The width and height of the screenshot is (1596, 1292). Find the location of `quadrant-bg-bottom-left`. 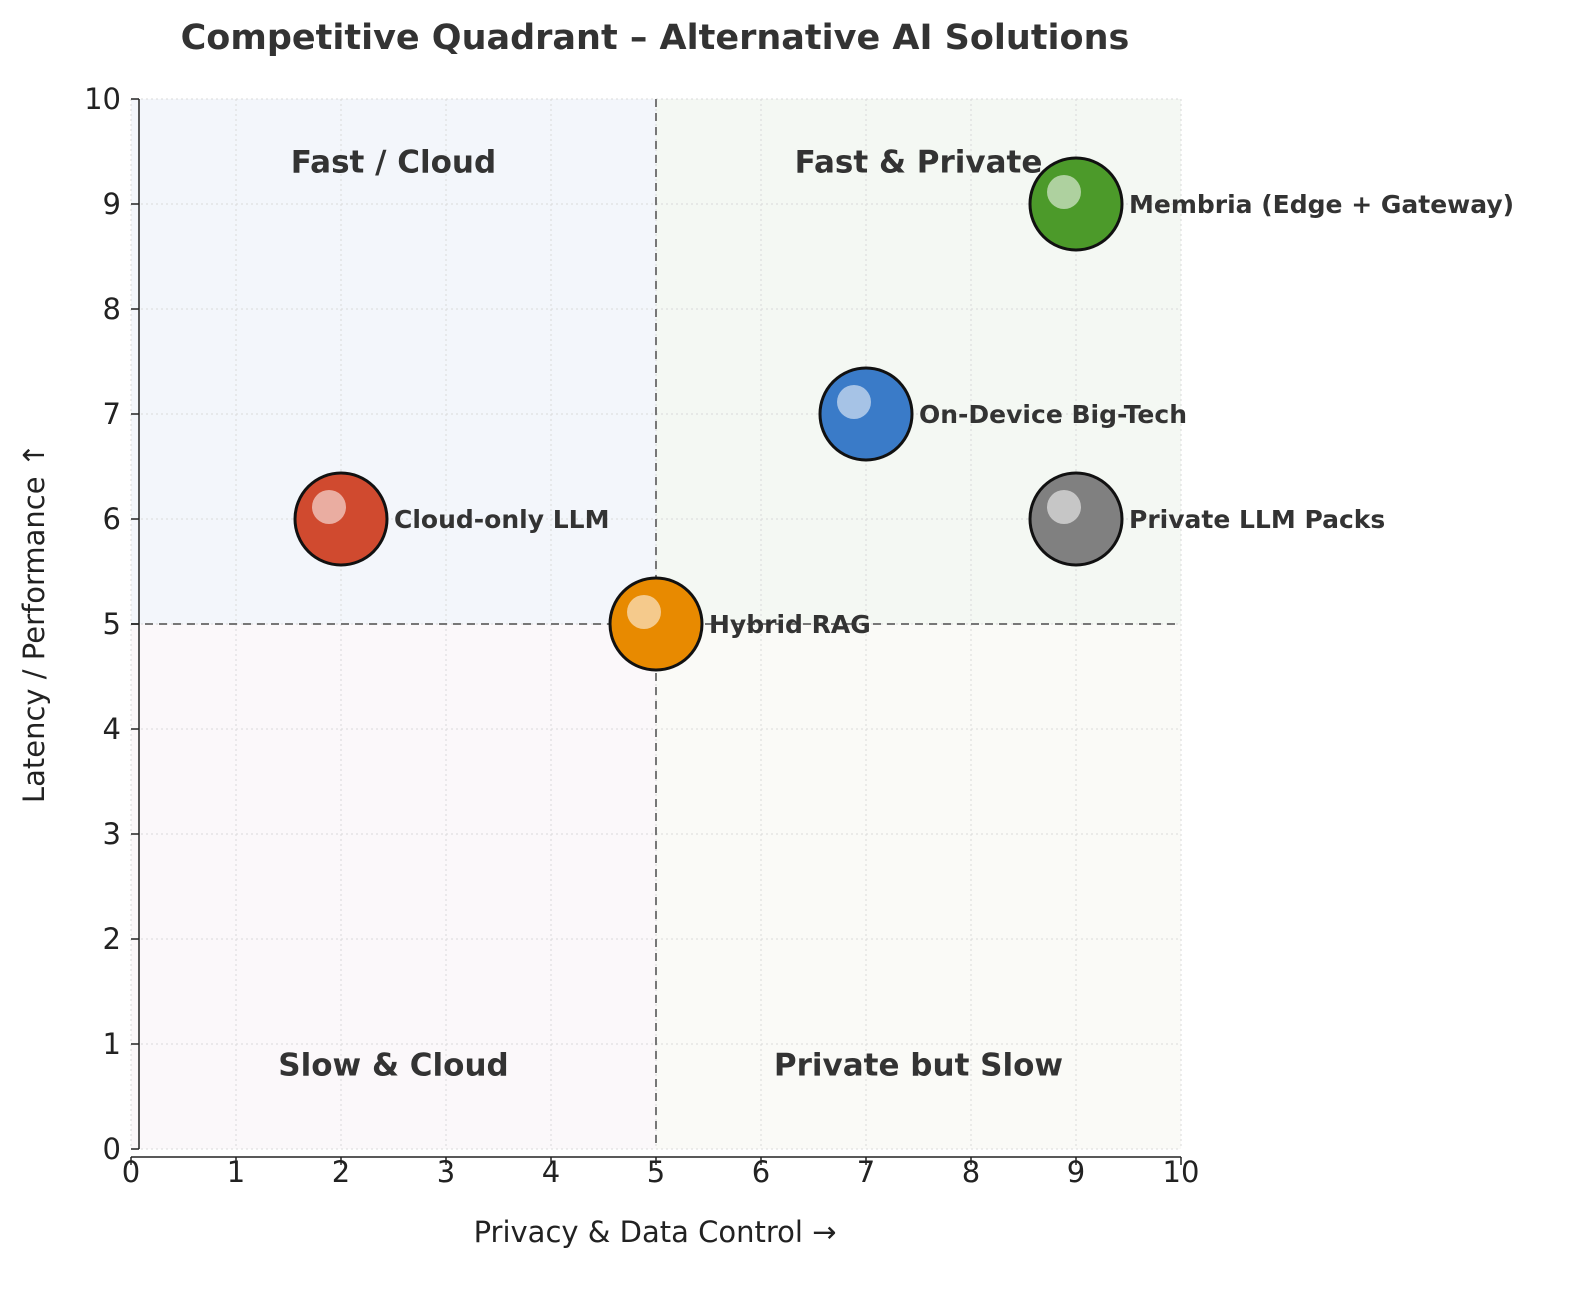

quadrant-bg-bottom-left is located at coordinates (393, 886).